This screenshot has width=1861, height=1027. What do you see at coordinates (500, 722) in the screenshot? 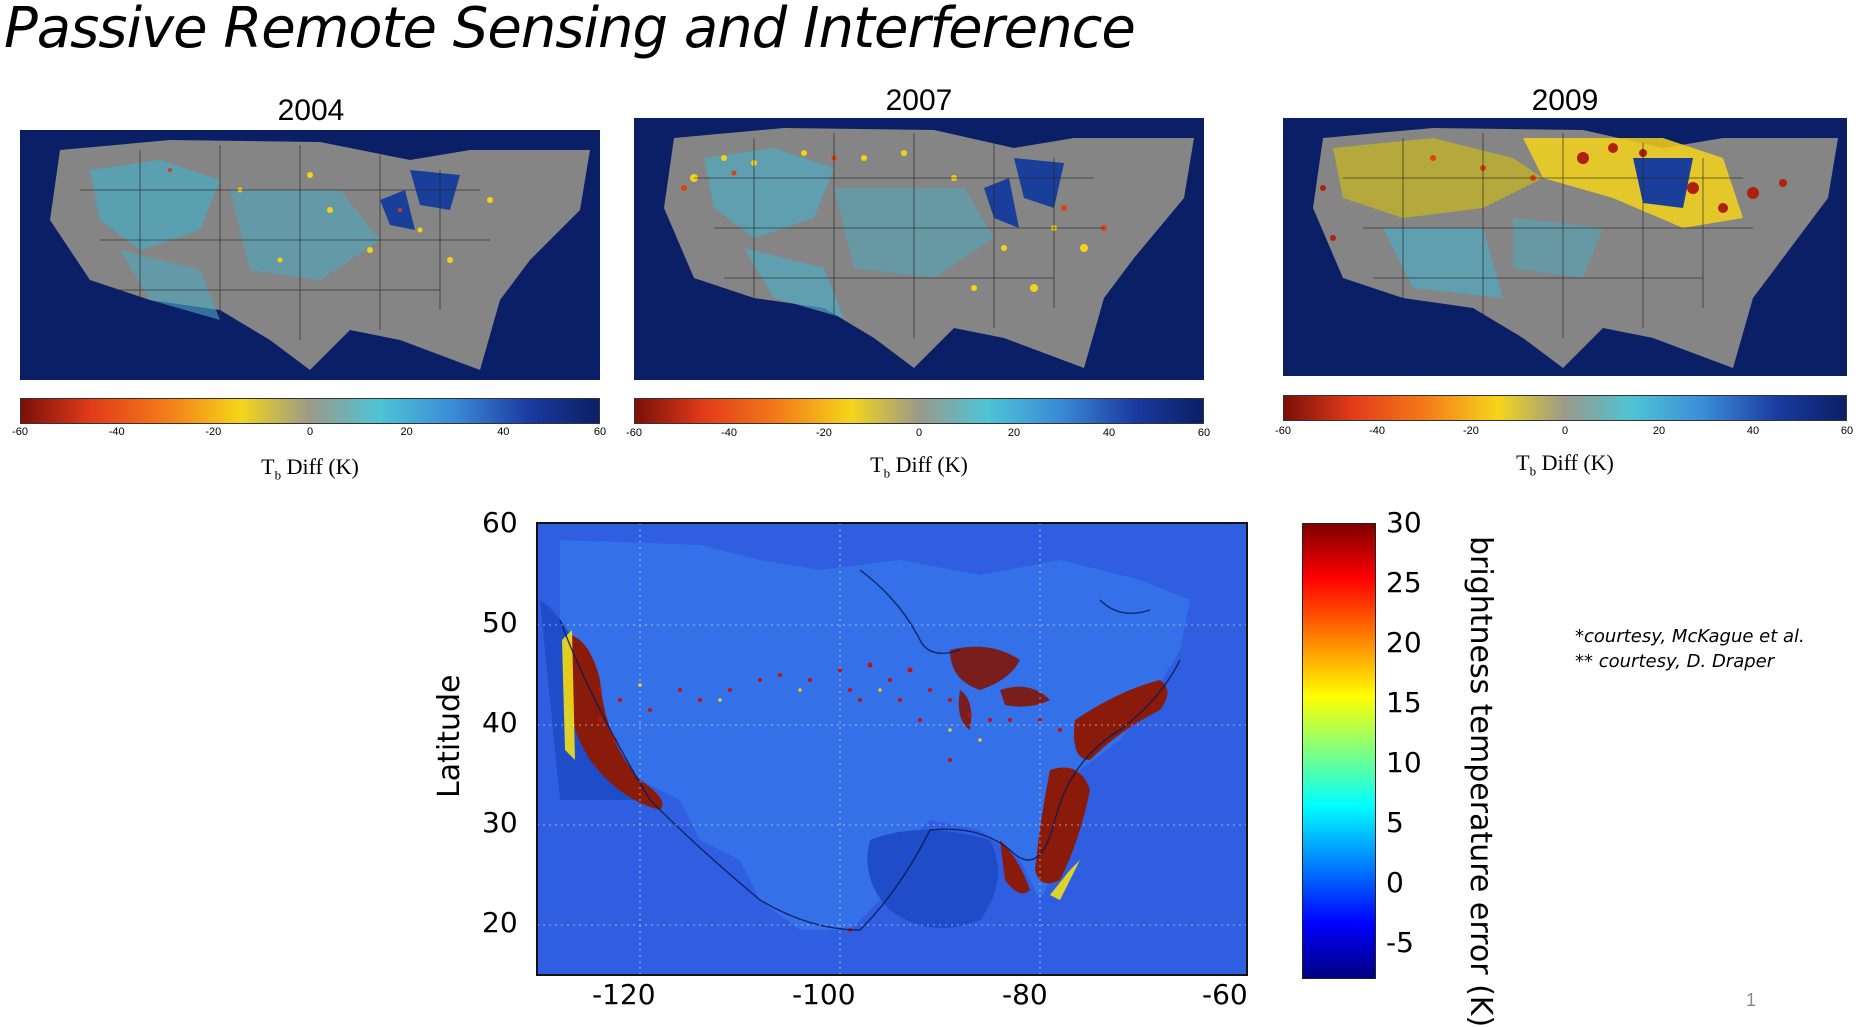
I see `y-tick: 40` at bounding box center [500, 722].